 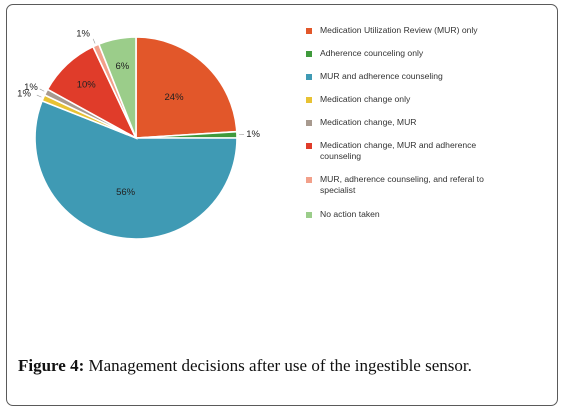 I want to click on slice-label: 56%, so click(x=126, y=192).